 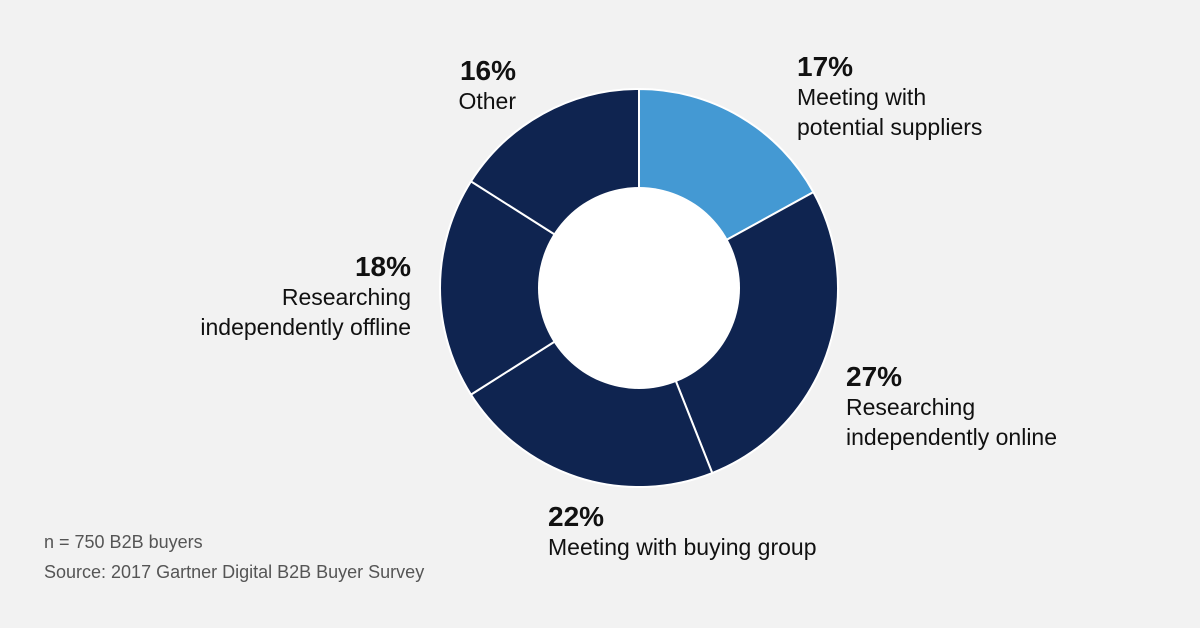 I want to click on slice-text-line: independently offline, so click(x=305, y=327).